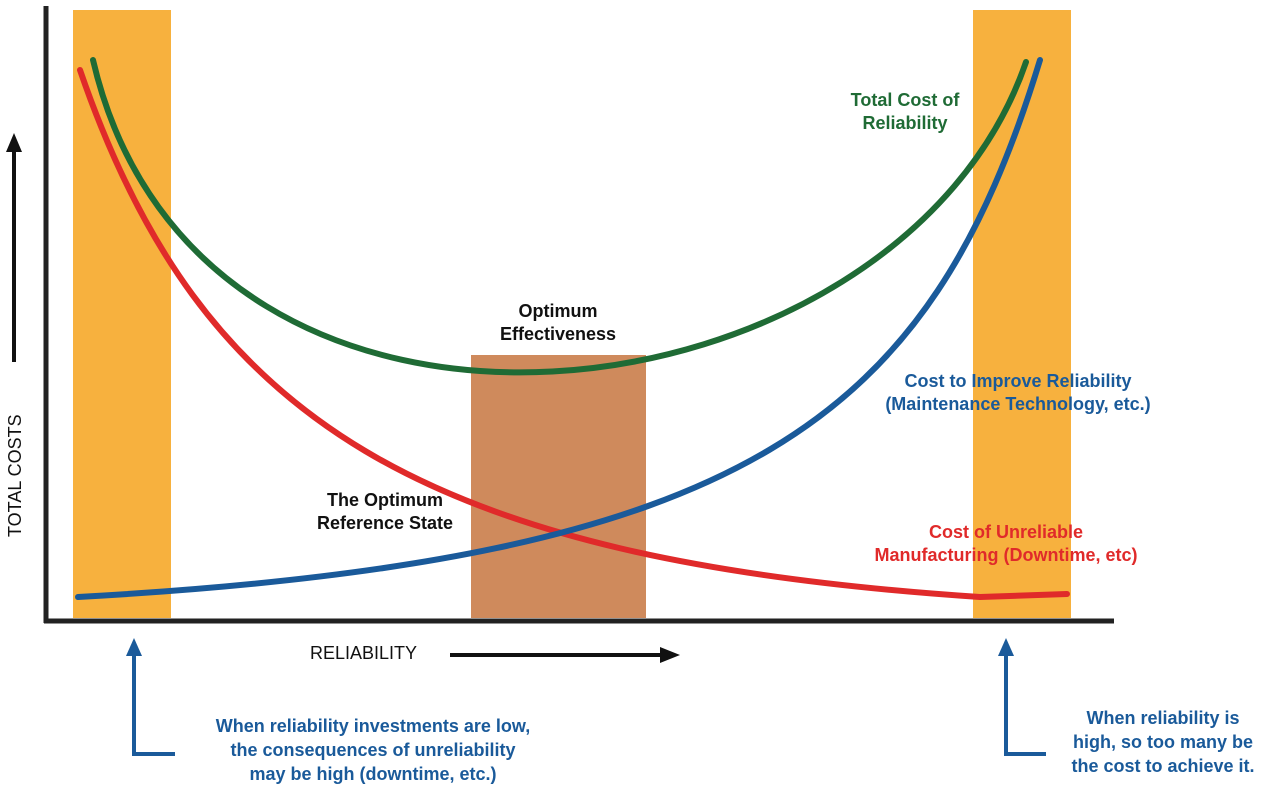 This screenshot has width=1280, height=796. What do you see at coordinates (906, 100) in the screenshot?
I see `total-cost-label-line-1: Total Cost of` at bounding box center [906, 100].